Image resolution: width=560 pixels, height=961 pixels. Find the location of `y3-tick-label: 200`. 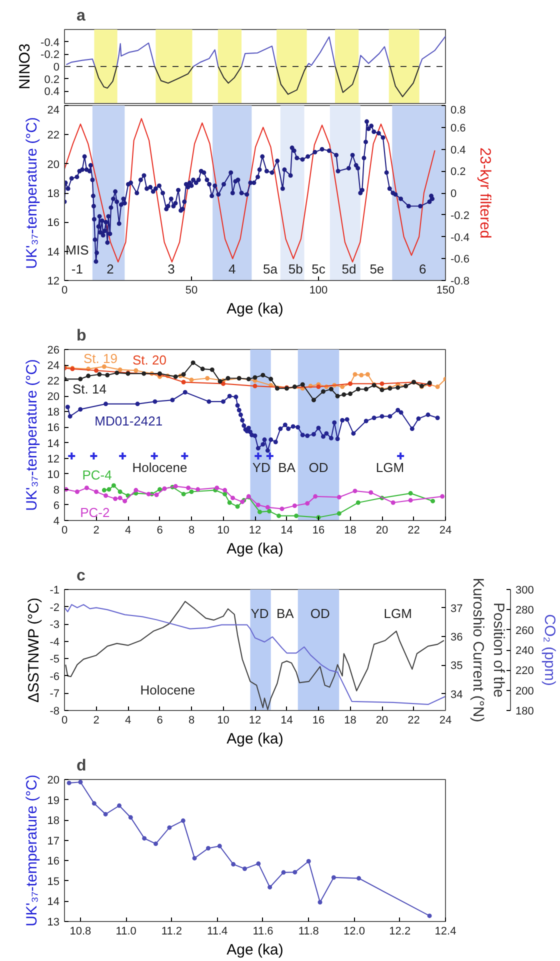

y3-tick-label: 200 is located at coordinates (525, 691).